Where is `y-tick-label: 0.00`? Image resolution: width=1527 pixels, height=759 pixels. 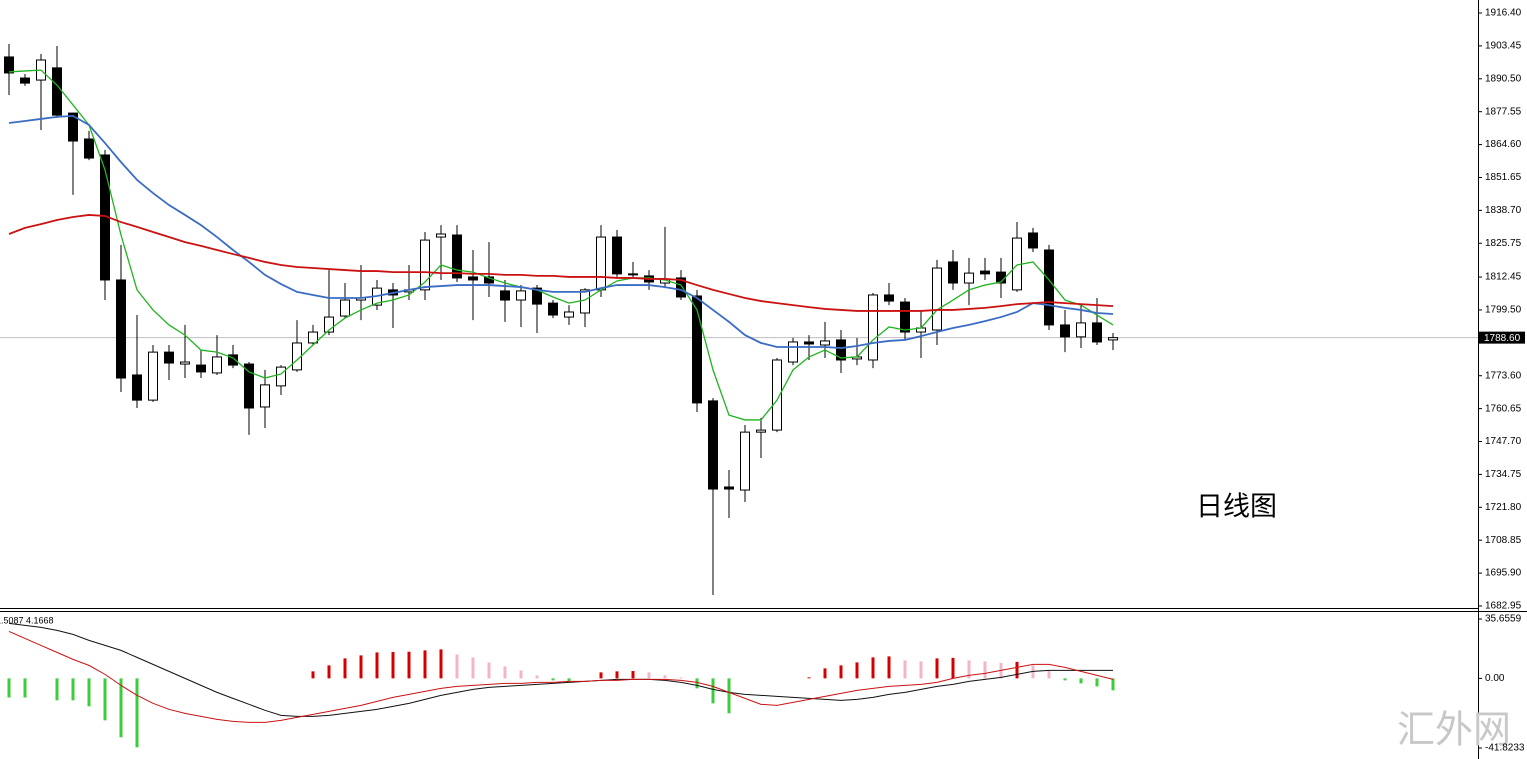 y-tick-label: 0.00 is located at coordinates (1495, 678).